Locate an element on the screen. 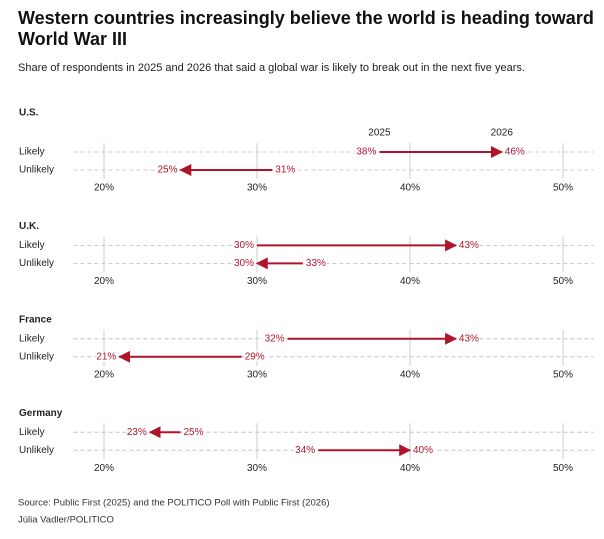 Image resolution: width=604 pixels, height=539 pixels. credit: Júlia Vadler/POLITICO is located at coordinates (66, 520).